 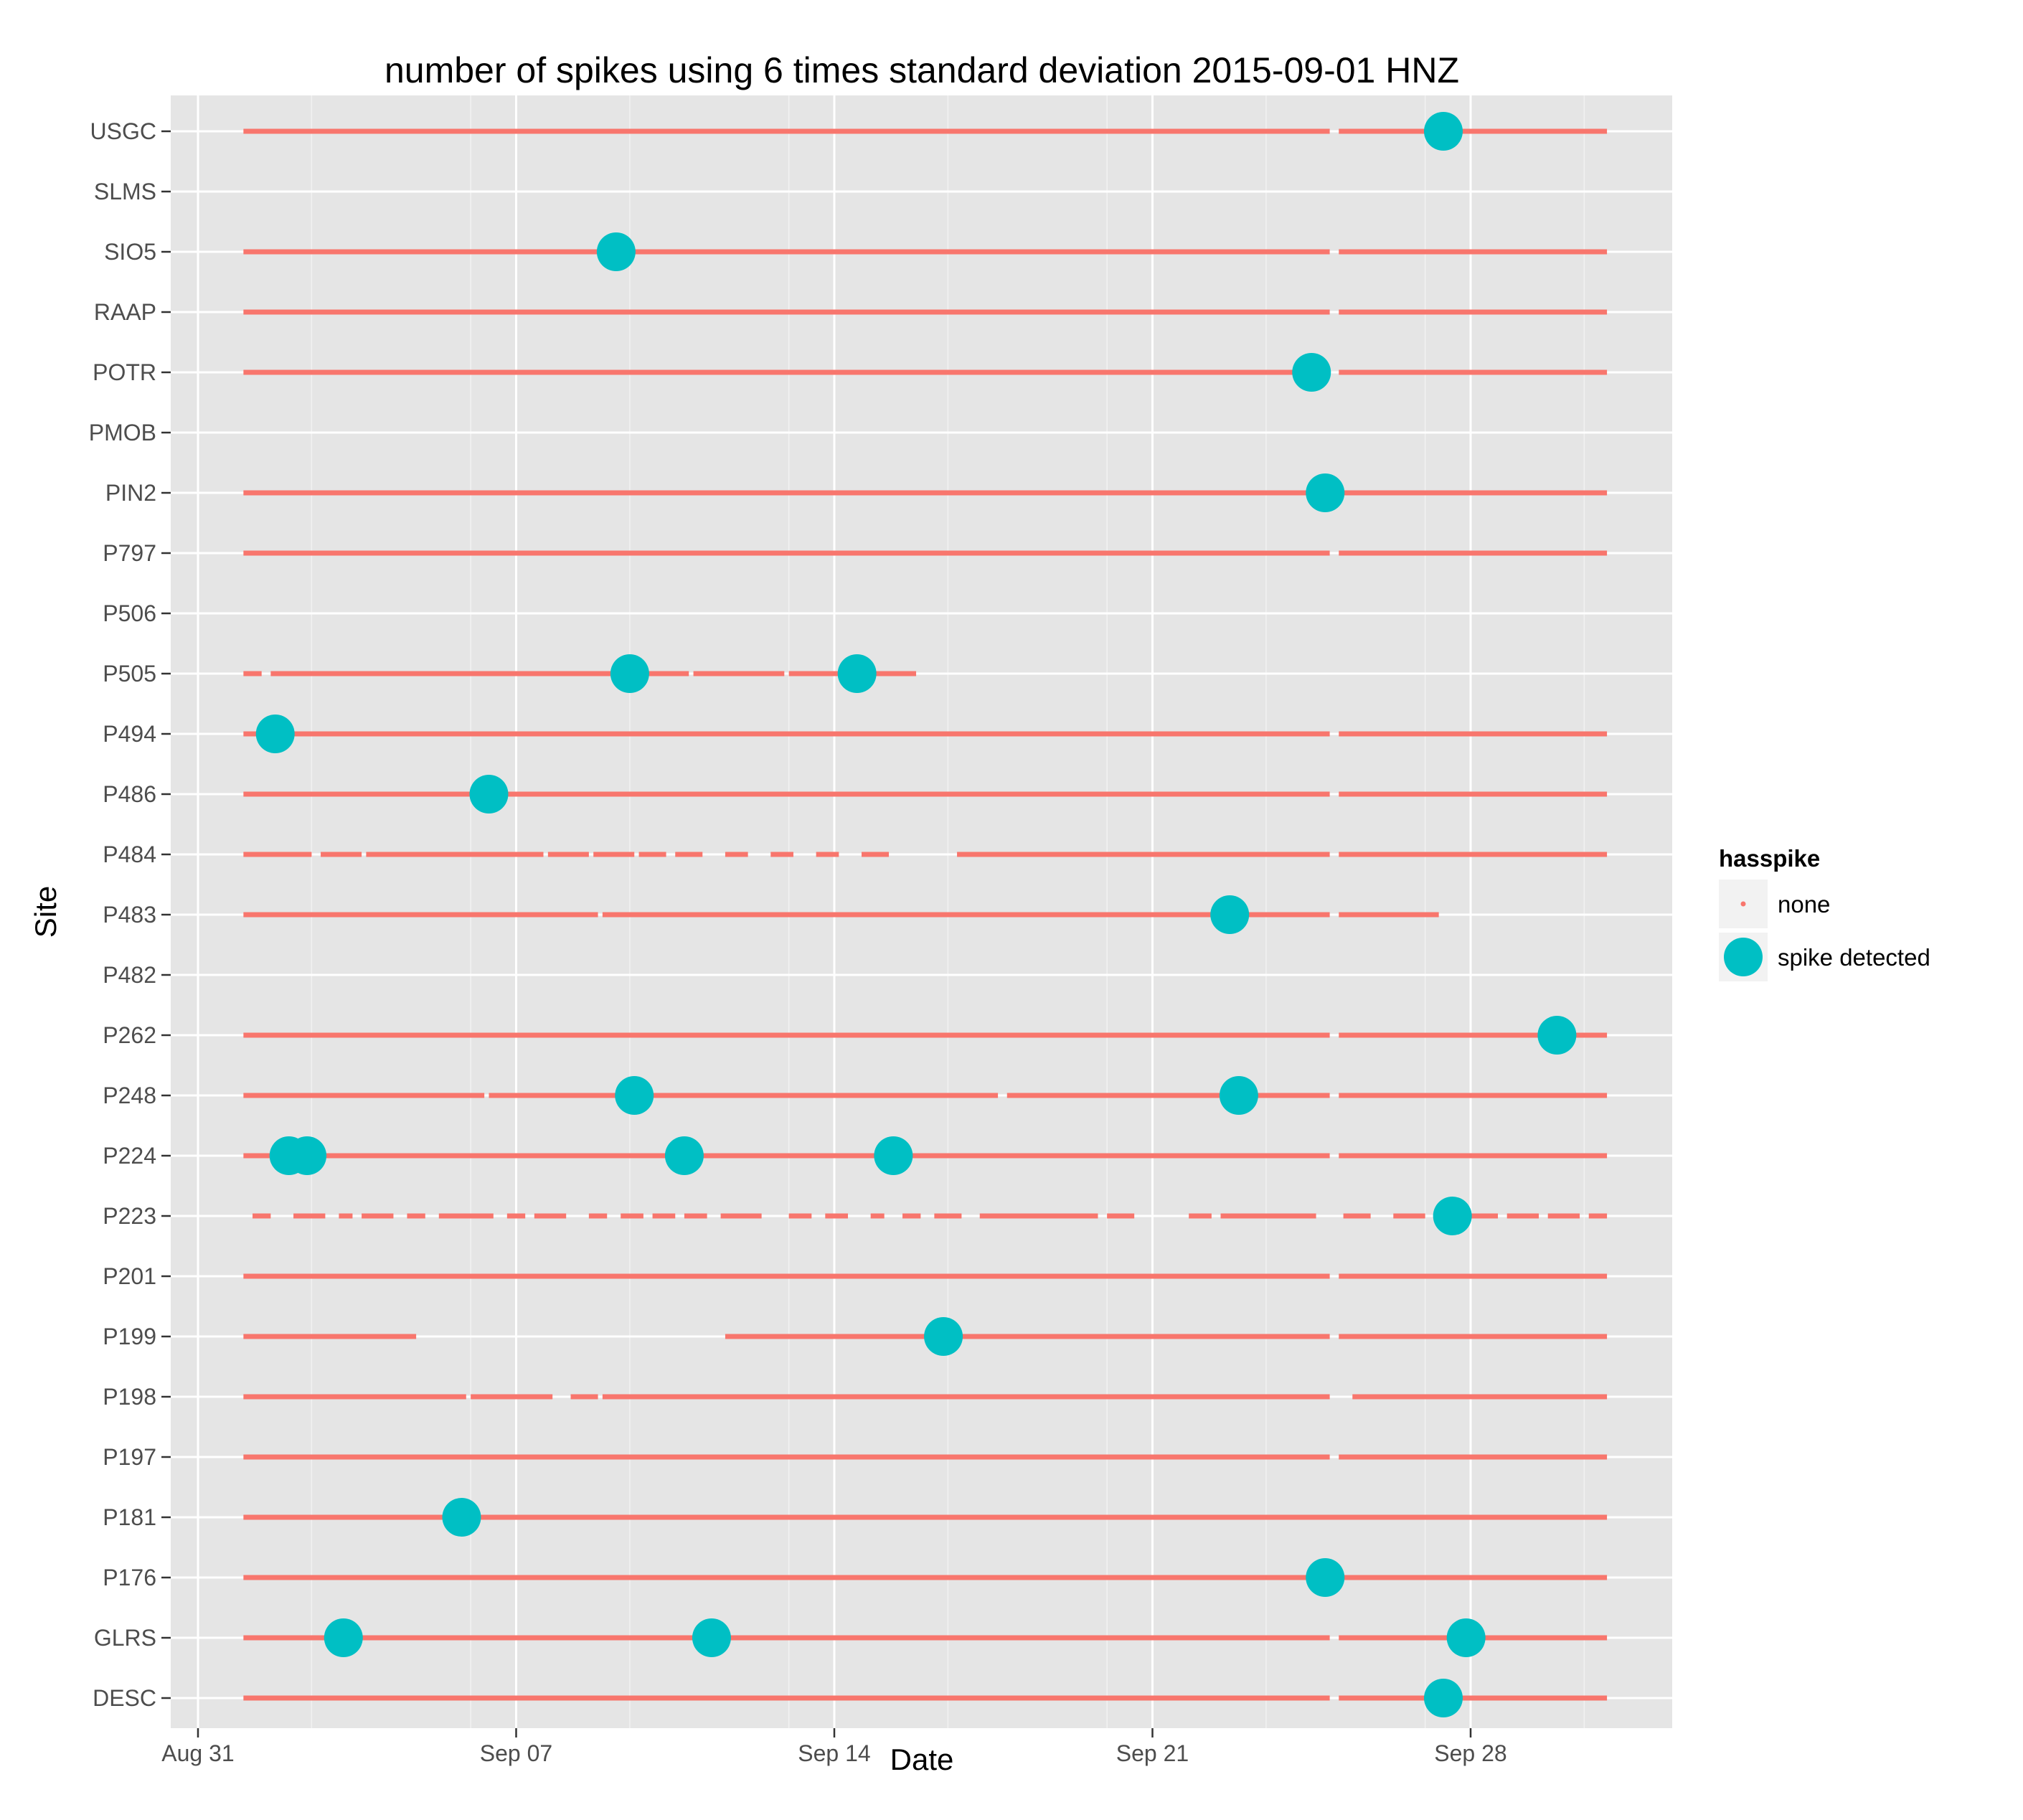 I want to click on x-tick-label: Sep 21, so click(x=1152, y=1753).